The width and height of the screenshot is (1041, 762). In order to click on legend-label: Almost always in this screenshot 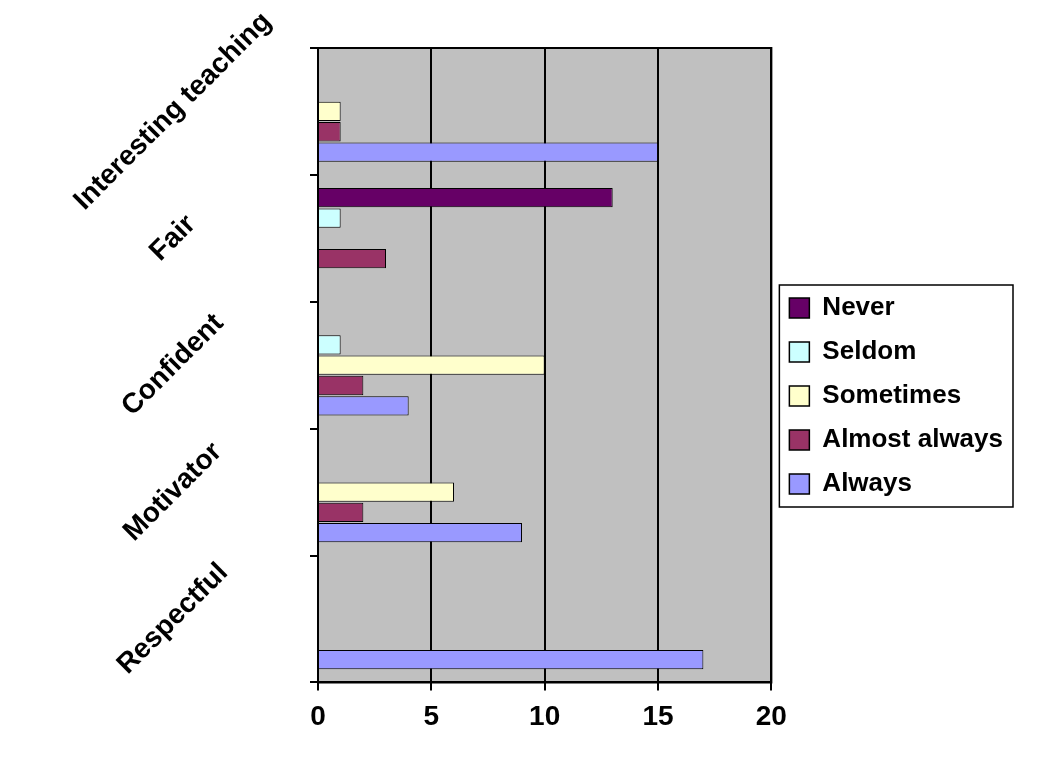, I will do `click(913, 438)`.